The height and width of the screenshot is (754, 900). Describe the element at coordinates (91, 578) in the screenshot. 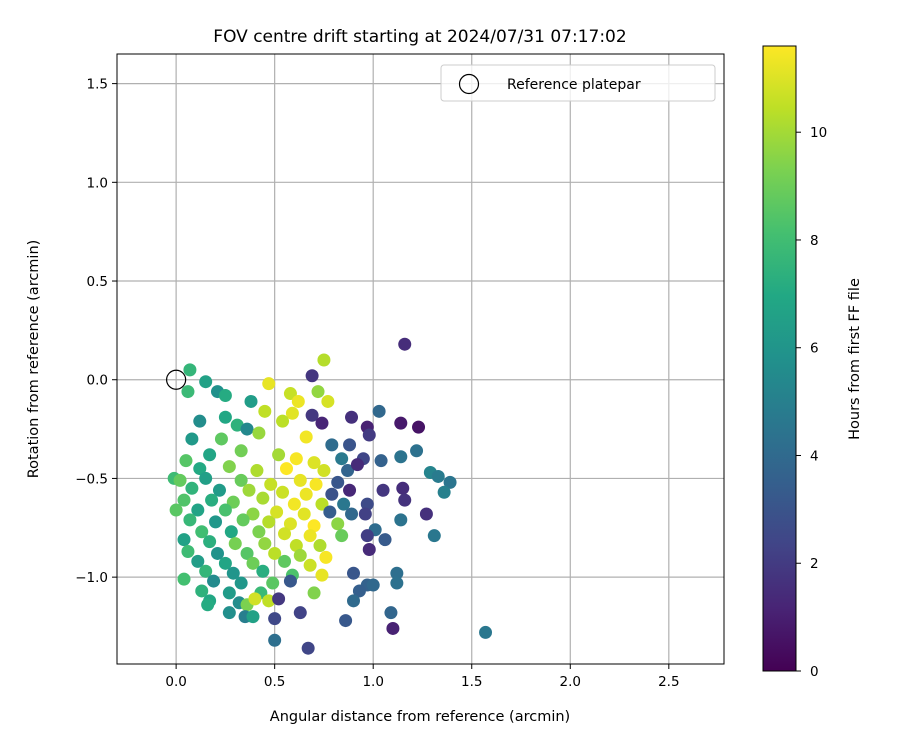

I see `y-tick-label: −1.0` at that location.